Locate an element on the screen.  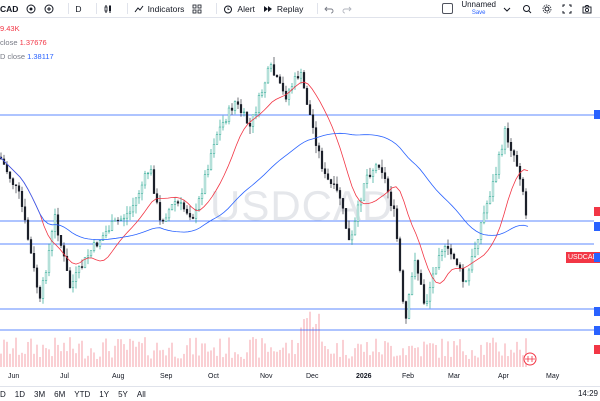
ma-blue-legend: D close 1.38117 is located at coordinates (27, 57).